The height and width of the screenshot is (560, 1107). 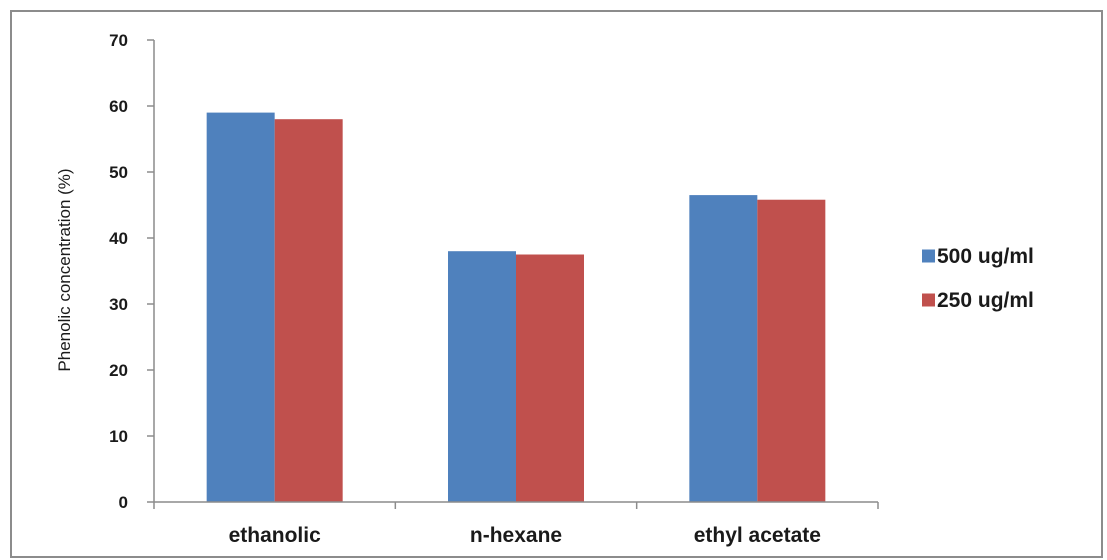 What do you see at coordinates (308, 310) in the screenshot?
I see `bar-ethanolic-250-ug-ml` at bounding box center [308, 310].